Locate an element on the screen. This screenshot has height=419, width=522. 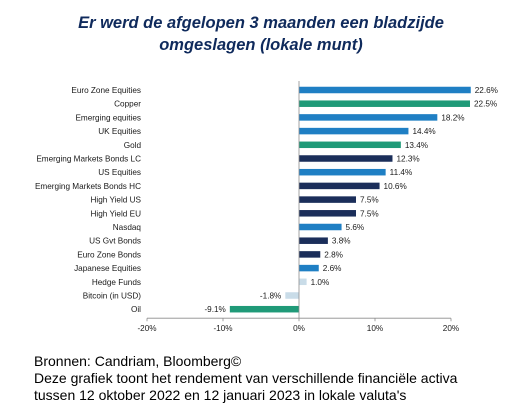
category-label: Euro Zone Bonds is located at coordinates (109, 254).